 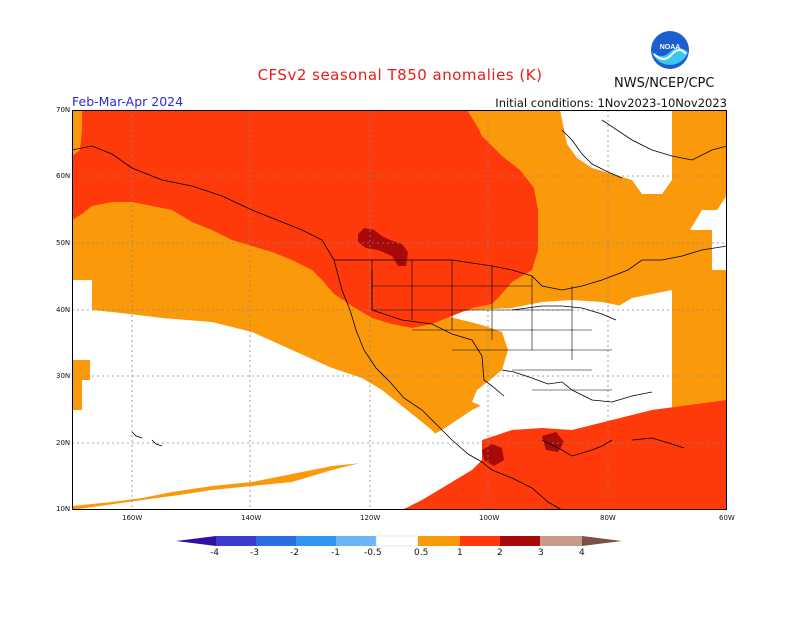 What do you see at coordinates (491, 325) in the screenshot?
I see `political-borders` at bounding box center [491, 325].